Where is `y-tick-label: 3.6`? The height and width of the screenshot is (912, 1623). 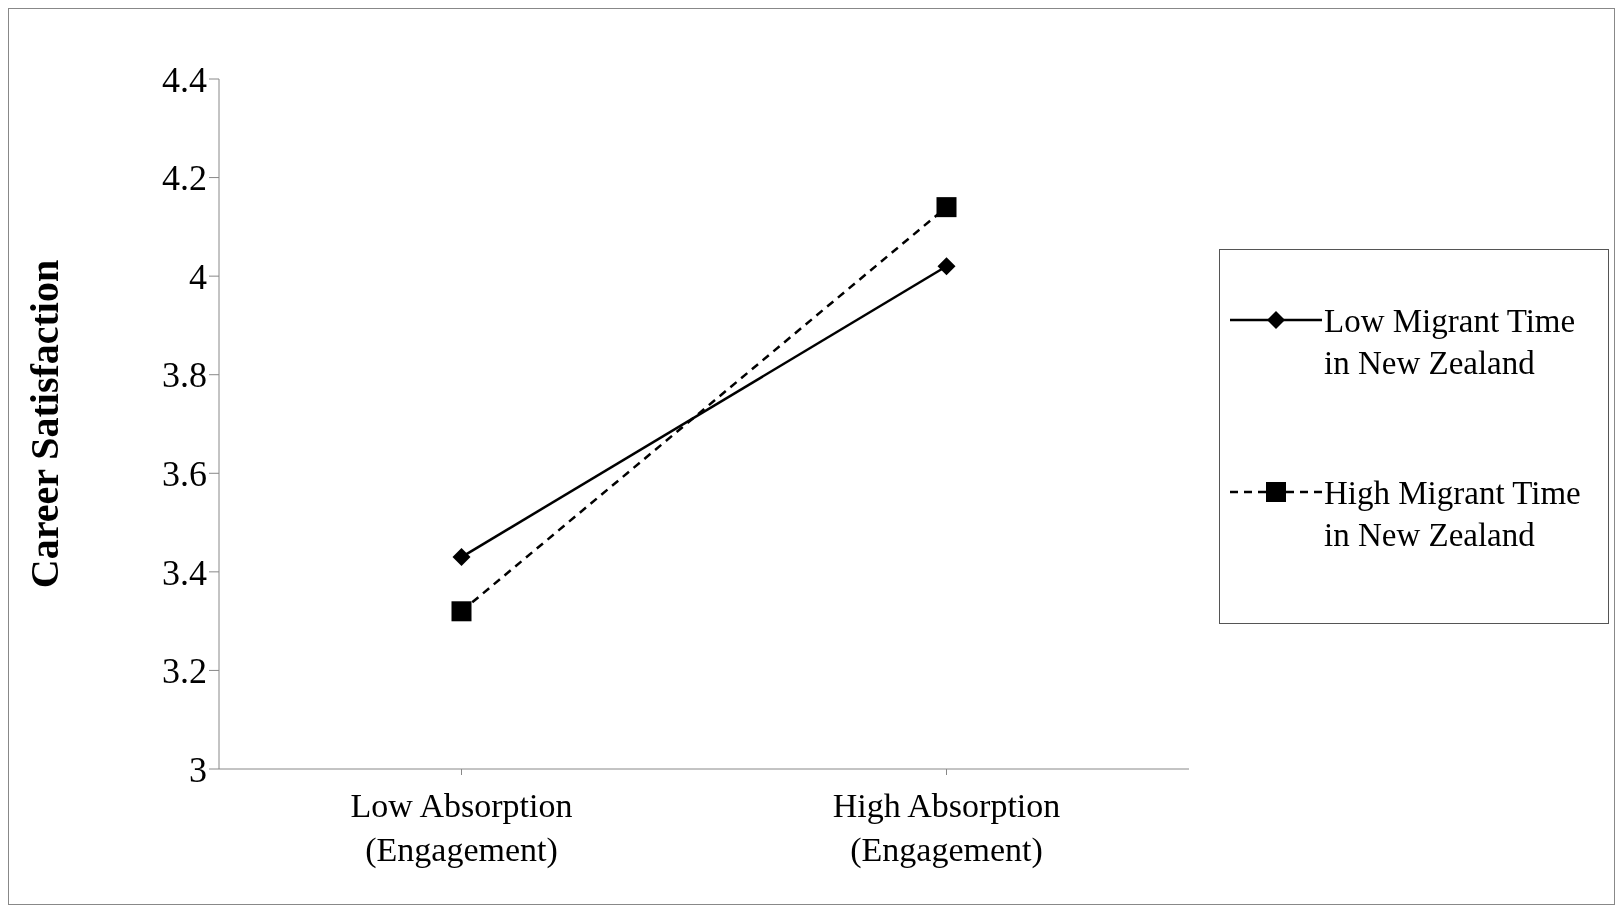 y-tick-label: 3.6 is located at coordinates (184, 474).